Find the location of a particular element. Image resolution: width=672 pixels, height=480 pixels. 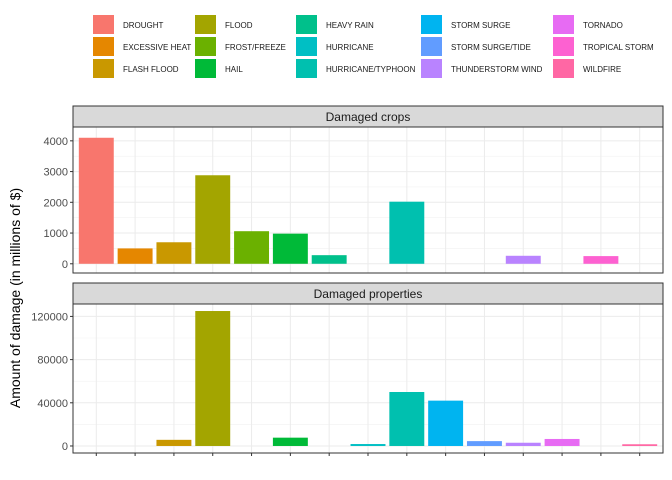

legend-entry: THUNDERSTORM WIND is located at coordinates (482, 68).